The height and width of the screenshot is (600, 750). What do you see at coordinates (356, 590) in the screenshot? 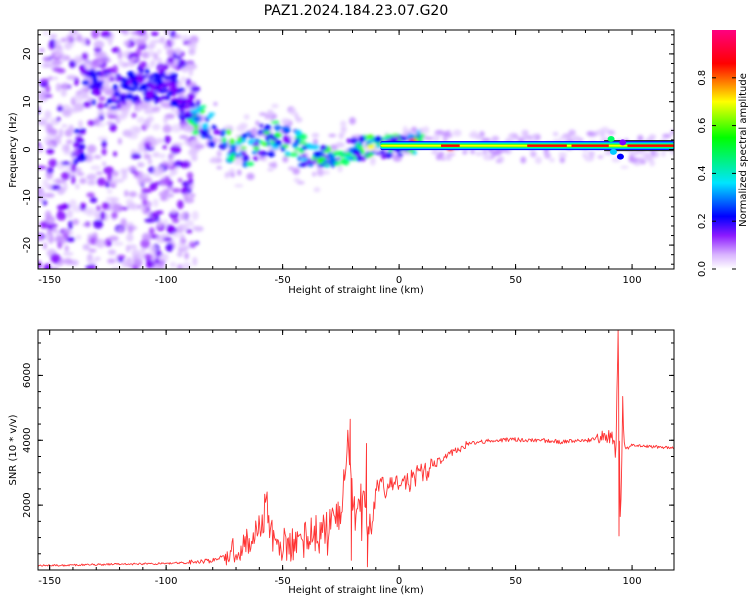
I see `snr-x-label: Height of straight line (km)` at bounding box center [356, 590].